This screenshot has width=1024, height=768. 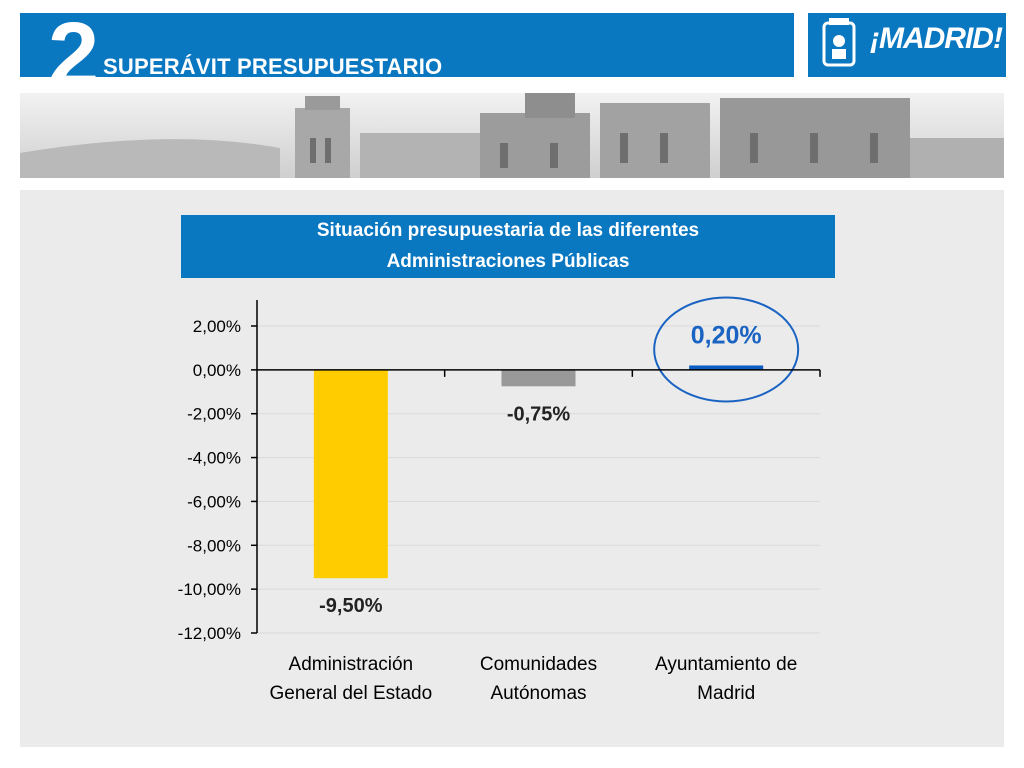 I want to click on y-tick-label: -12,00%, so click(x=209, y=633).